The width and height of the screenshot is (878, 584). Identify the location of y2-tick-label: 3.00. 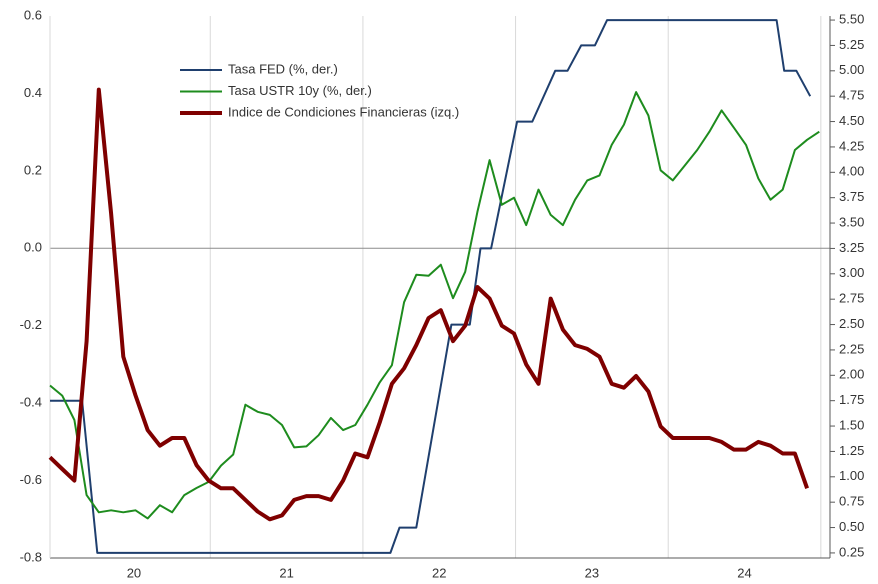
(851, 272).